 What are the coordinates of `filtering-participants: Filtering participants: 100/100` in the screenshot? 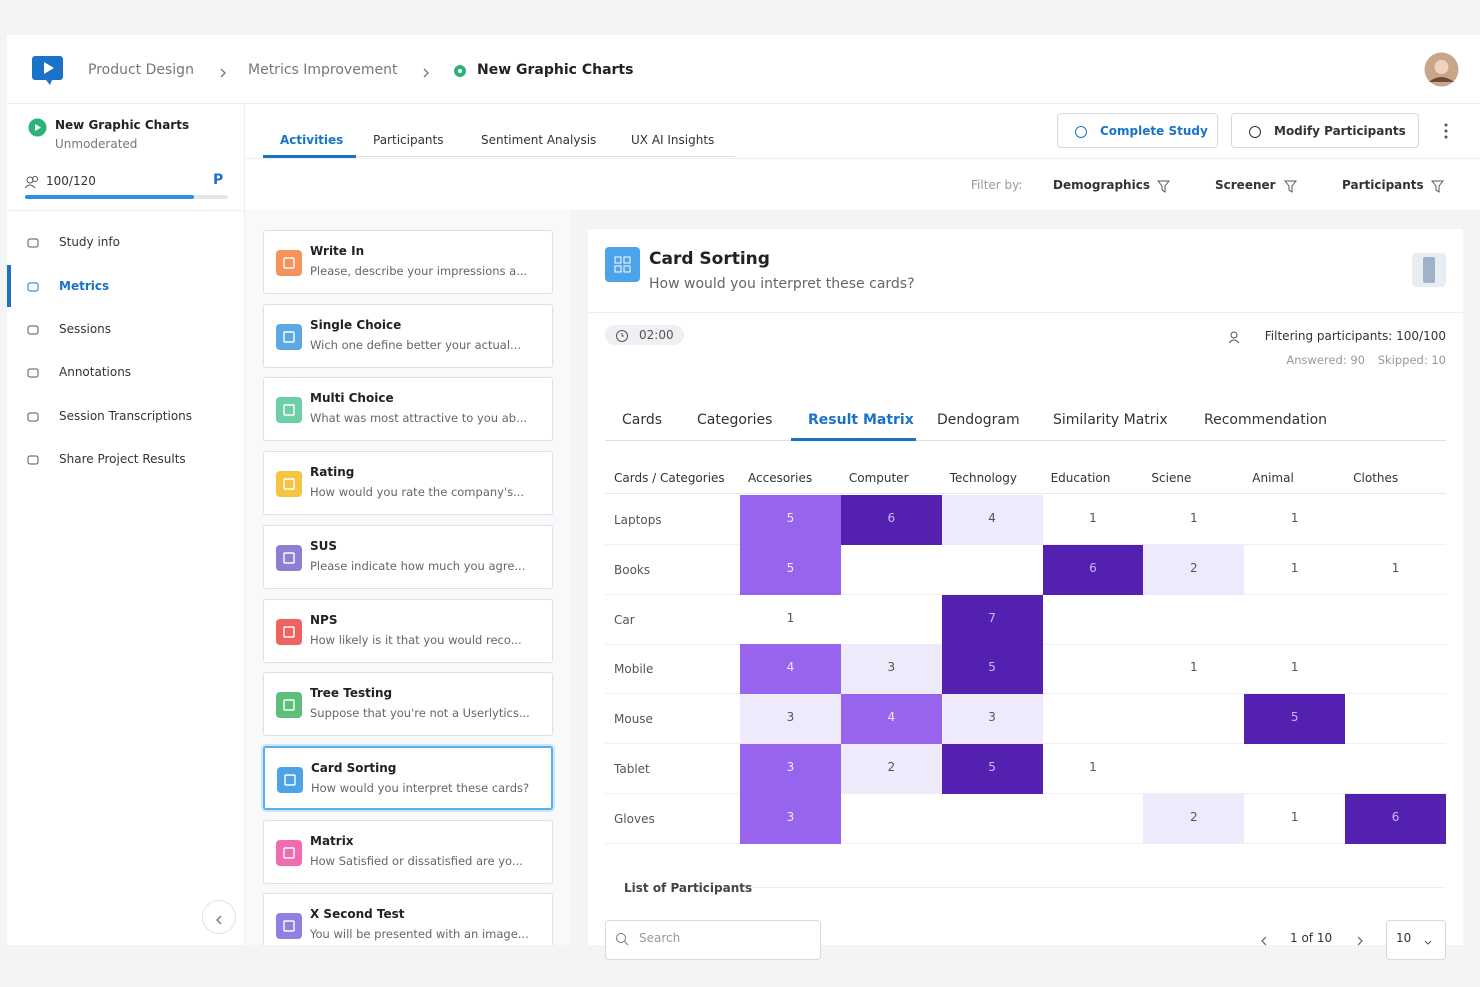 It's located at (1355, 336).